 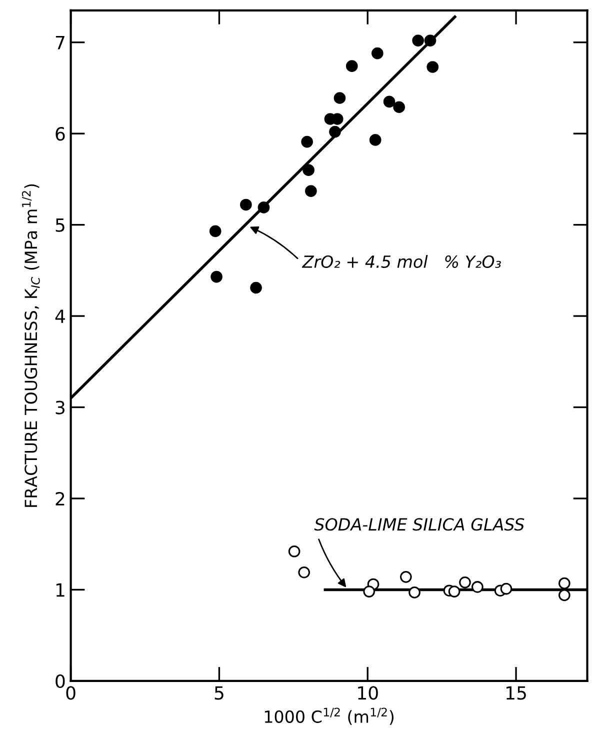 I want to click on annotation: ZrO₂ + 4.5 mol % Y₂O₃, so click(x=401, y=261).